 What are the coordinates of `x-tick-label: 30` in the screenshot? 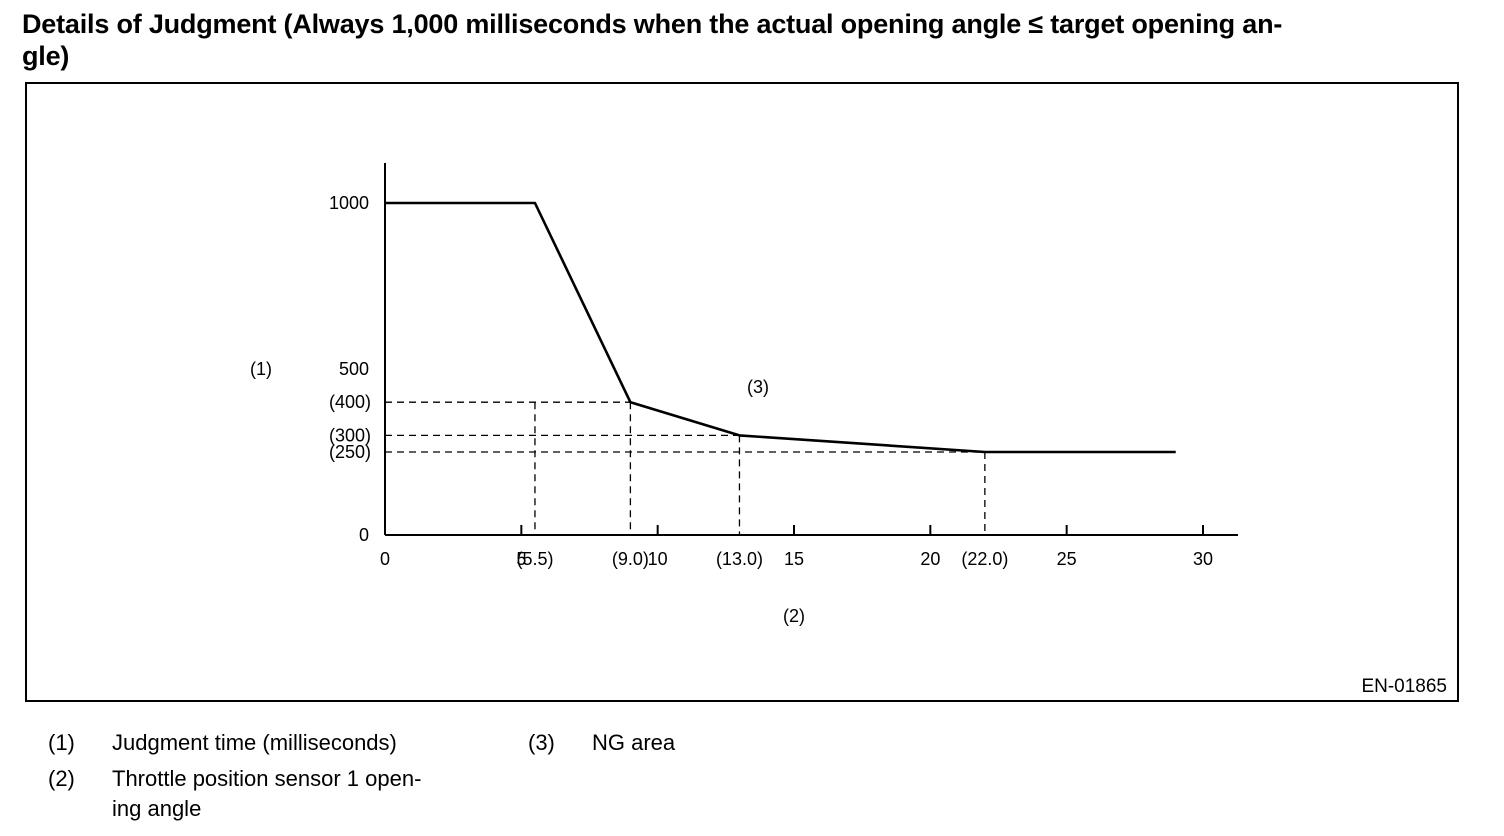 It's located at (1203, 559).